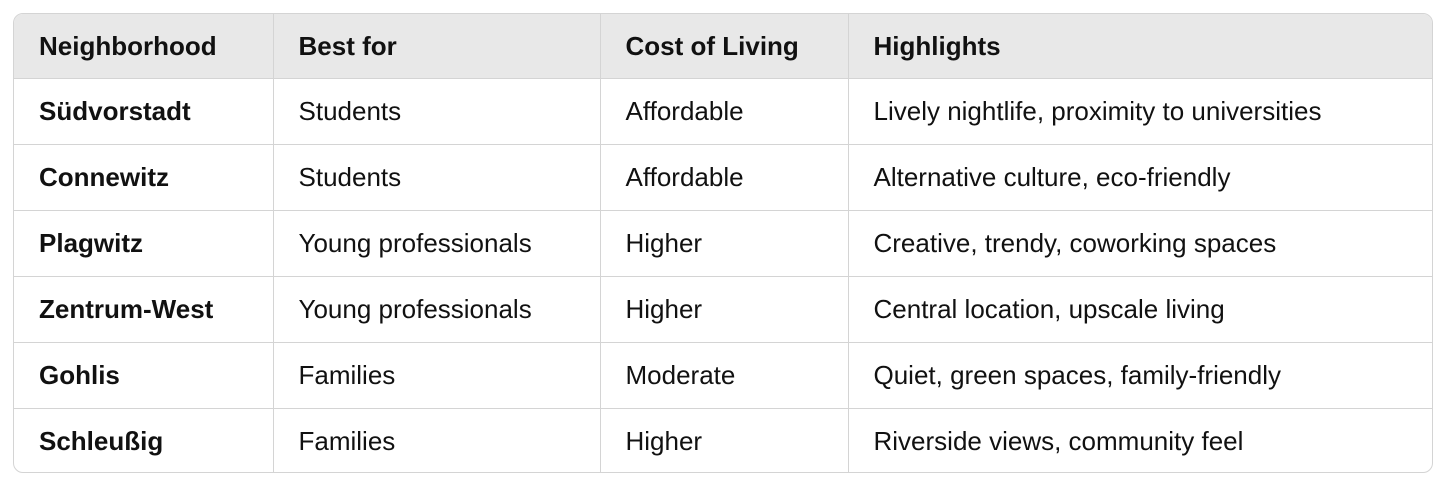  Describe the element at coordinates (1140, 309) in the screenshot. I see `cell: Central location, upscale living` at that location.